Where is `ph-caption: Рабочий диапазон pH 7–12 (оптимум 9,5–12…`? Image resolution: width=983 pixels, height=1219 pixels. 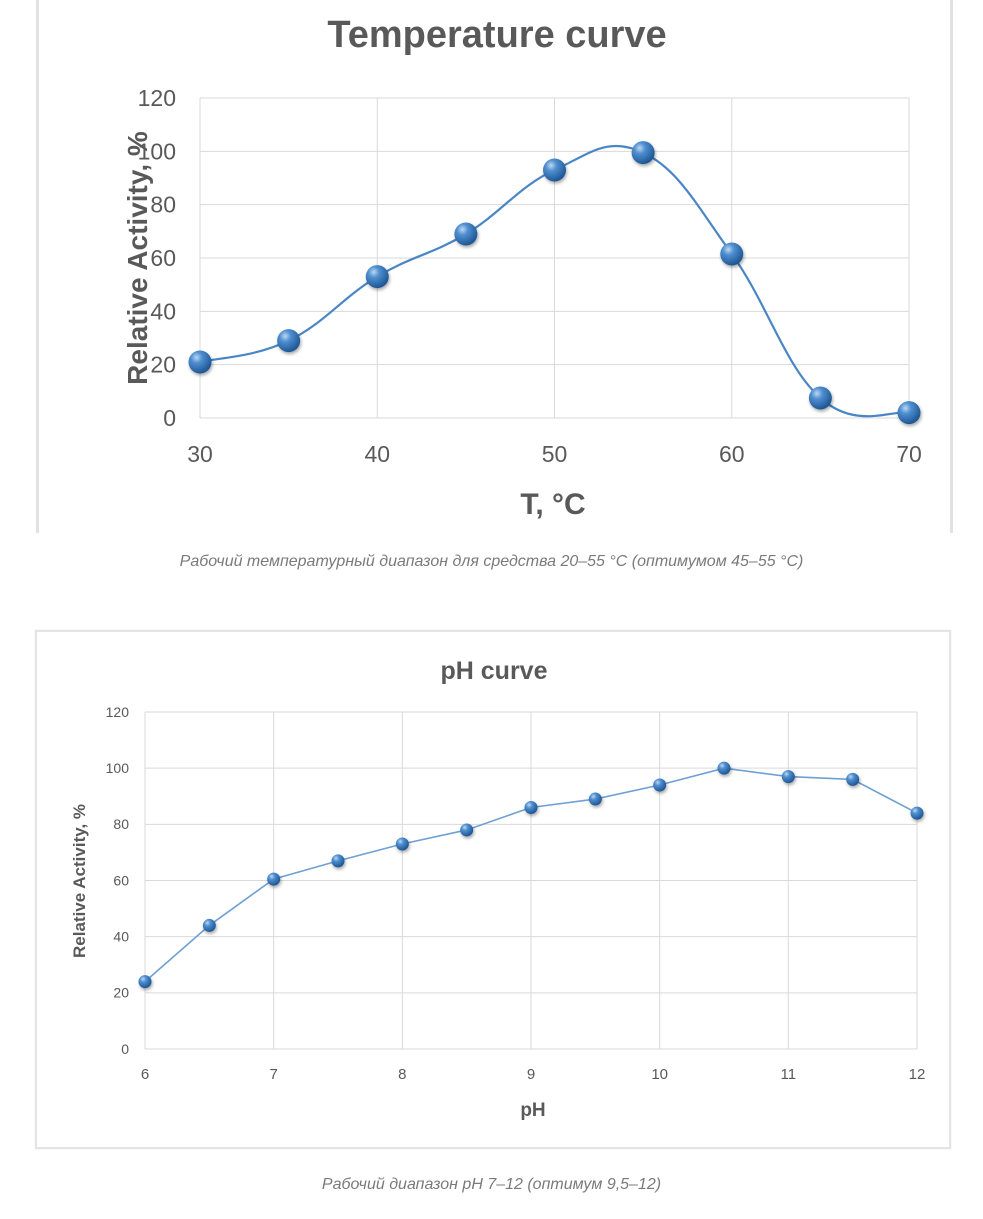
ph-caption: Рабочий диапазон pH 7–12 (оптимум 9,5–12… is located at coordinates (491, 1184).